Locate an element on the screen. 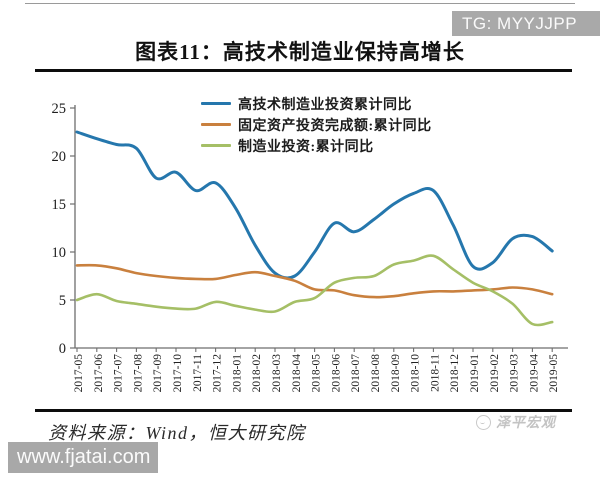  chart-figure-title: 图表11：高技术制造业保持高增长 is located at coordinates (300, 52).